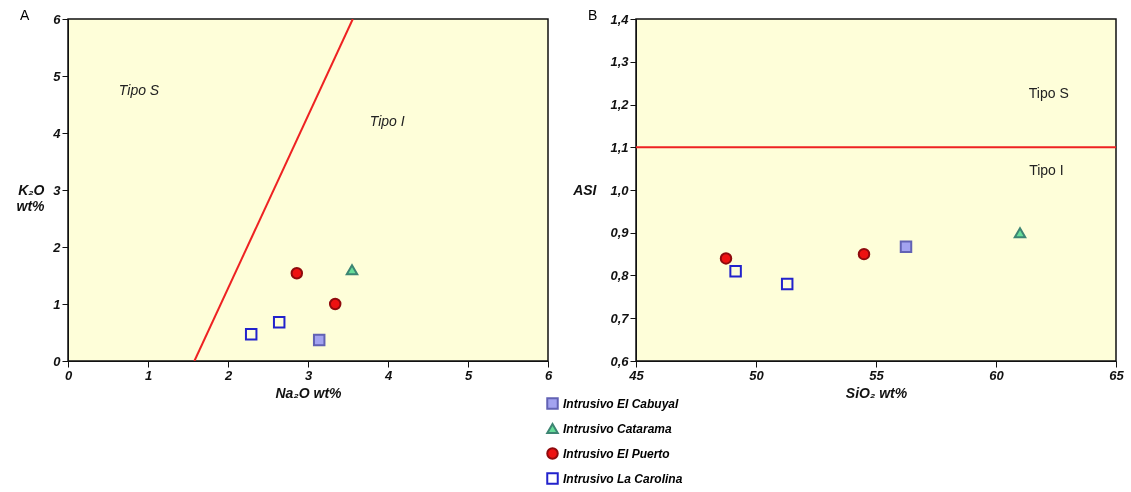 The image size is (1131, 492). What do you see at coordinates (388, 375) in the screenshot?
I see `x-tick-label: 4` at bounding box center [388, 375].